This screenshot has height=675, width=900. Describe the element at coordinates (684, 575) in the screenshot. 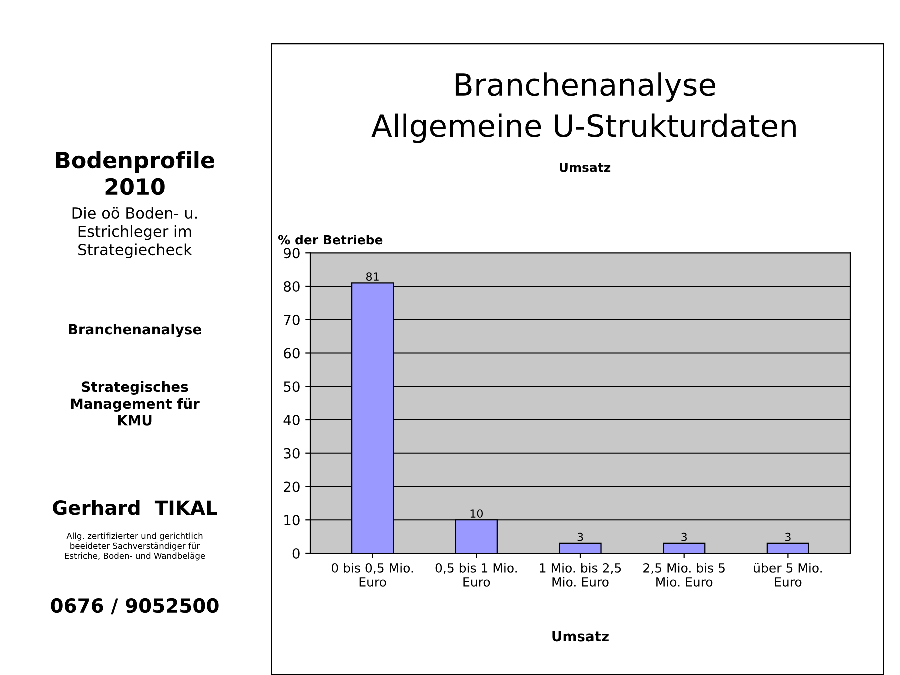

I see `x-tick-label: 2,5 Mio. bis 5 Mio. Euro` at that location.